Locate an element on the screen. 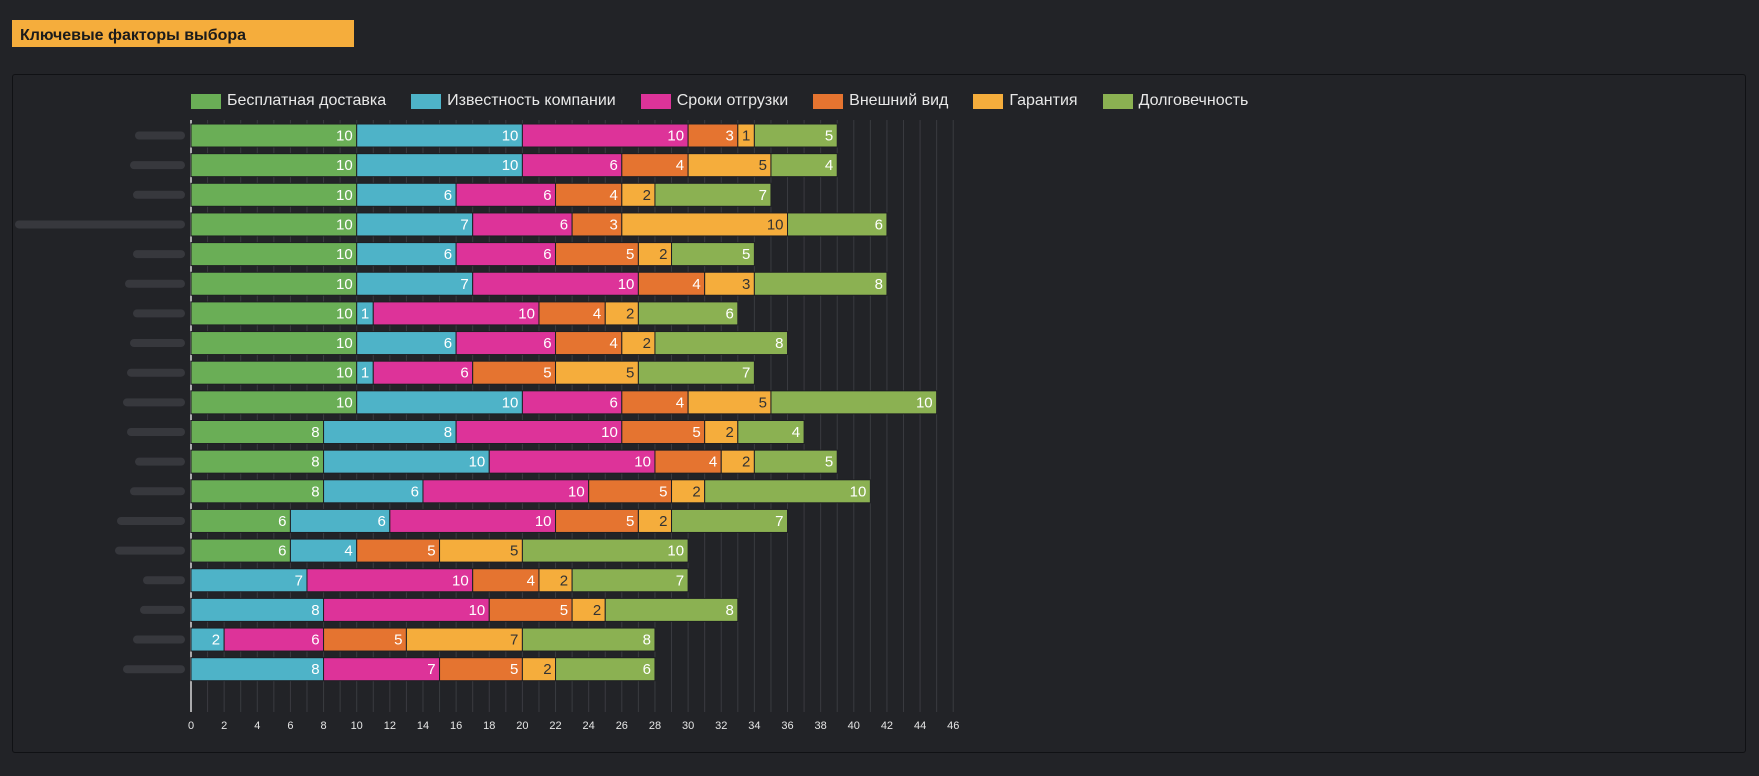 This screenshot has width=1759, height=776. legend-item: Известность компании is located at coordinates (513, 101).